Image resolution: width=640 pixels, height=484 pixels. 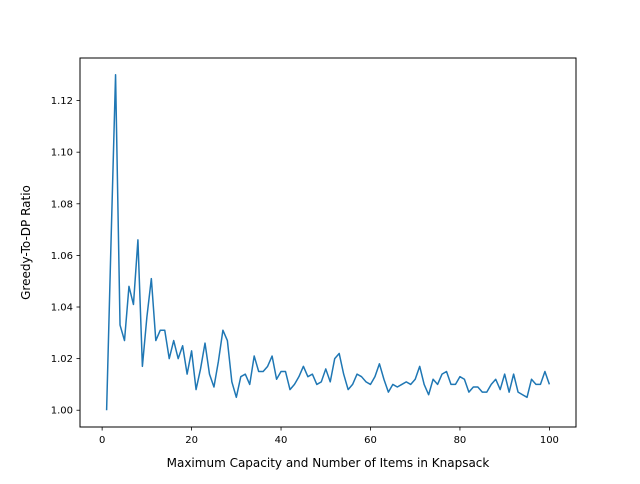 I want to click on y-tick-label: 1.00, so click(x=62, y=411).